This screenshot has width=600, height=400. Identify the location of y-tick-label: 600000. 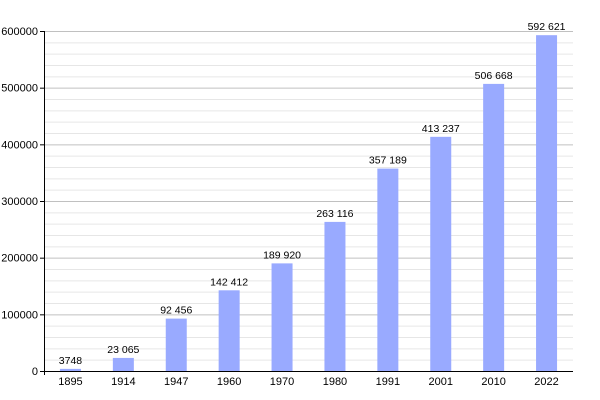
(19, 32).